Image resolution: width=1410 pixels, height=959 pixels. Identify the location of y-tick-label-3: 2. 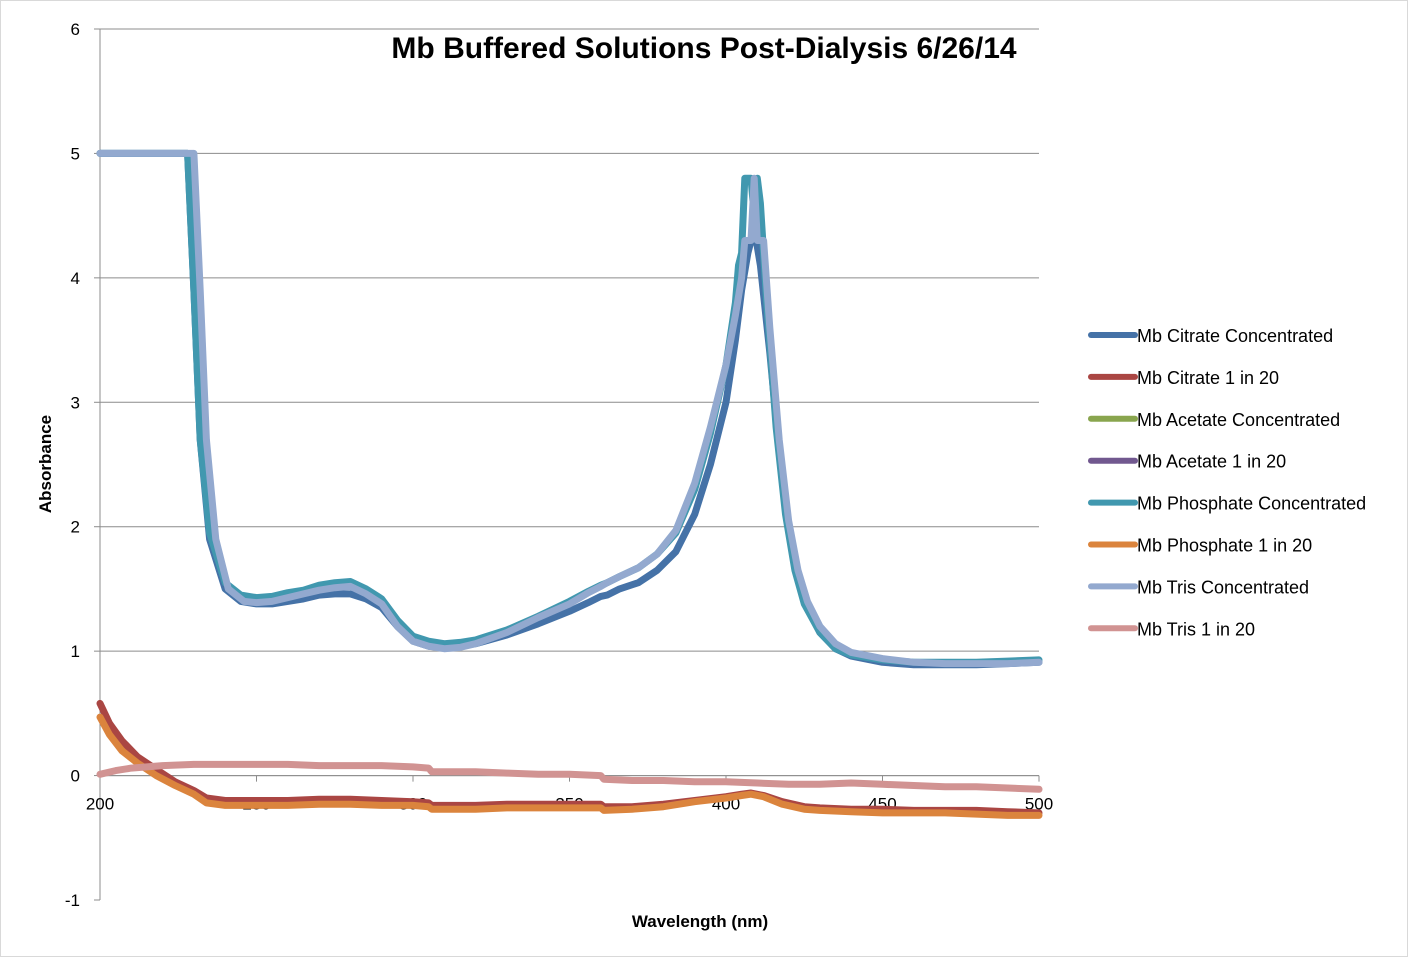
(75, 527).